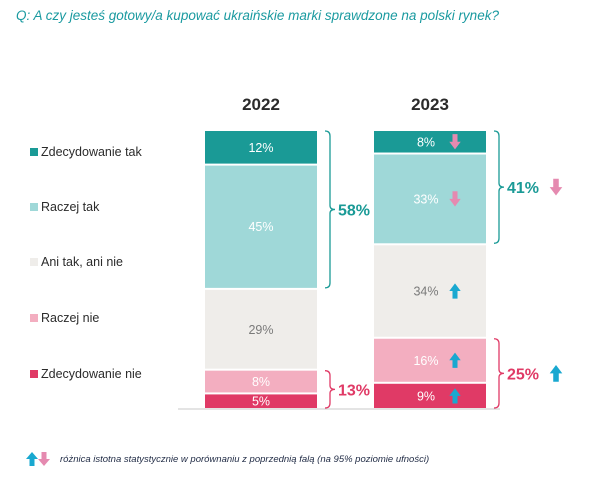 The image size is (600, 480). Describe the element at coordinates (82, 262) in the screenshot. I see `legend-label-2: Ani tak, ani nie` at that location.